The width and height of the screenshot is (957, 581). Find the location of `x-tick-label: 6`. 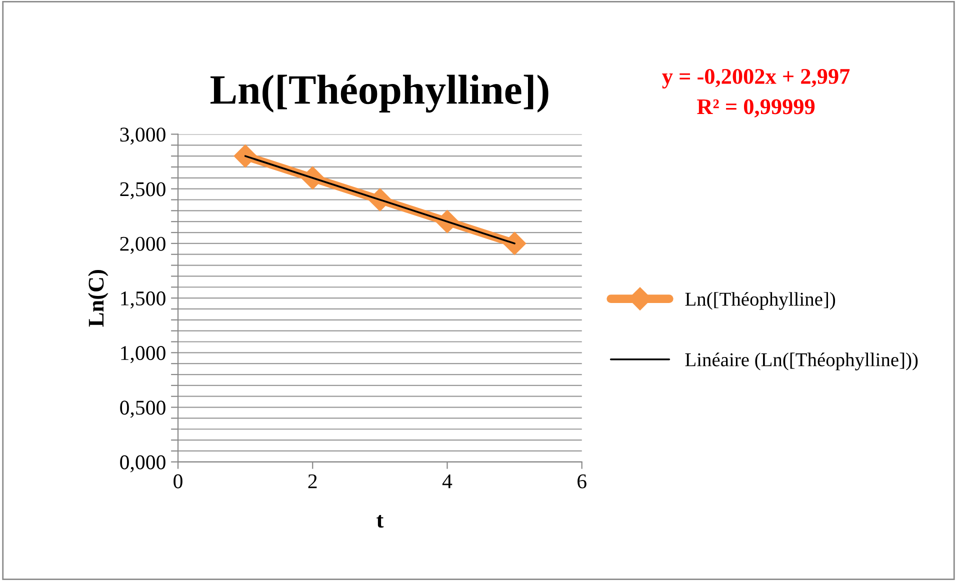

x-tick-label: 6 is located at coordinates (582, 481).